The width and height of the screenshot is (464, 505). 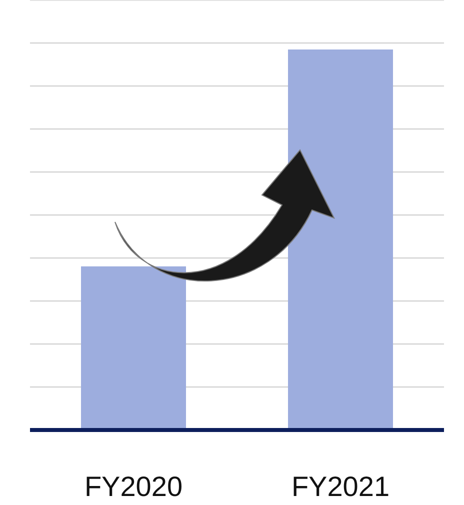 I want to click on x-tick-label: FY2020, so click(x=133, y=486).